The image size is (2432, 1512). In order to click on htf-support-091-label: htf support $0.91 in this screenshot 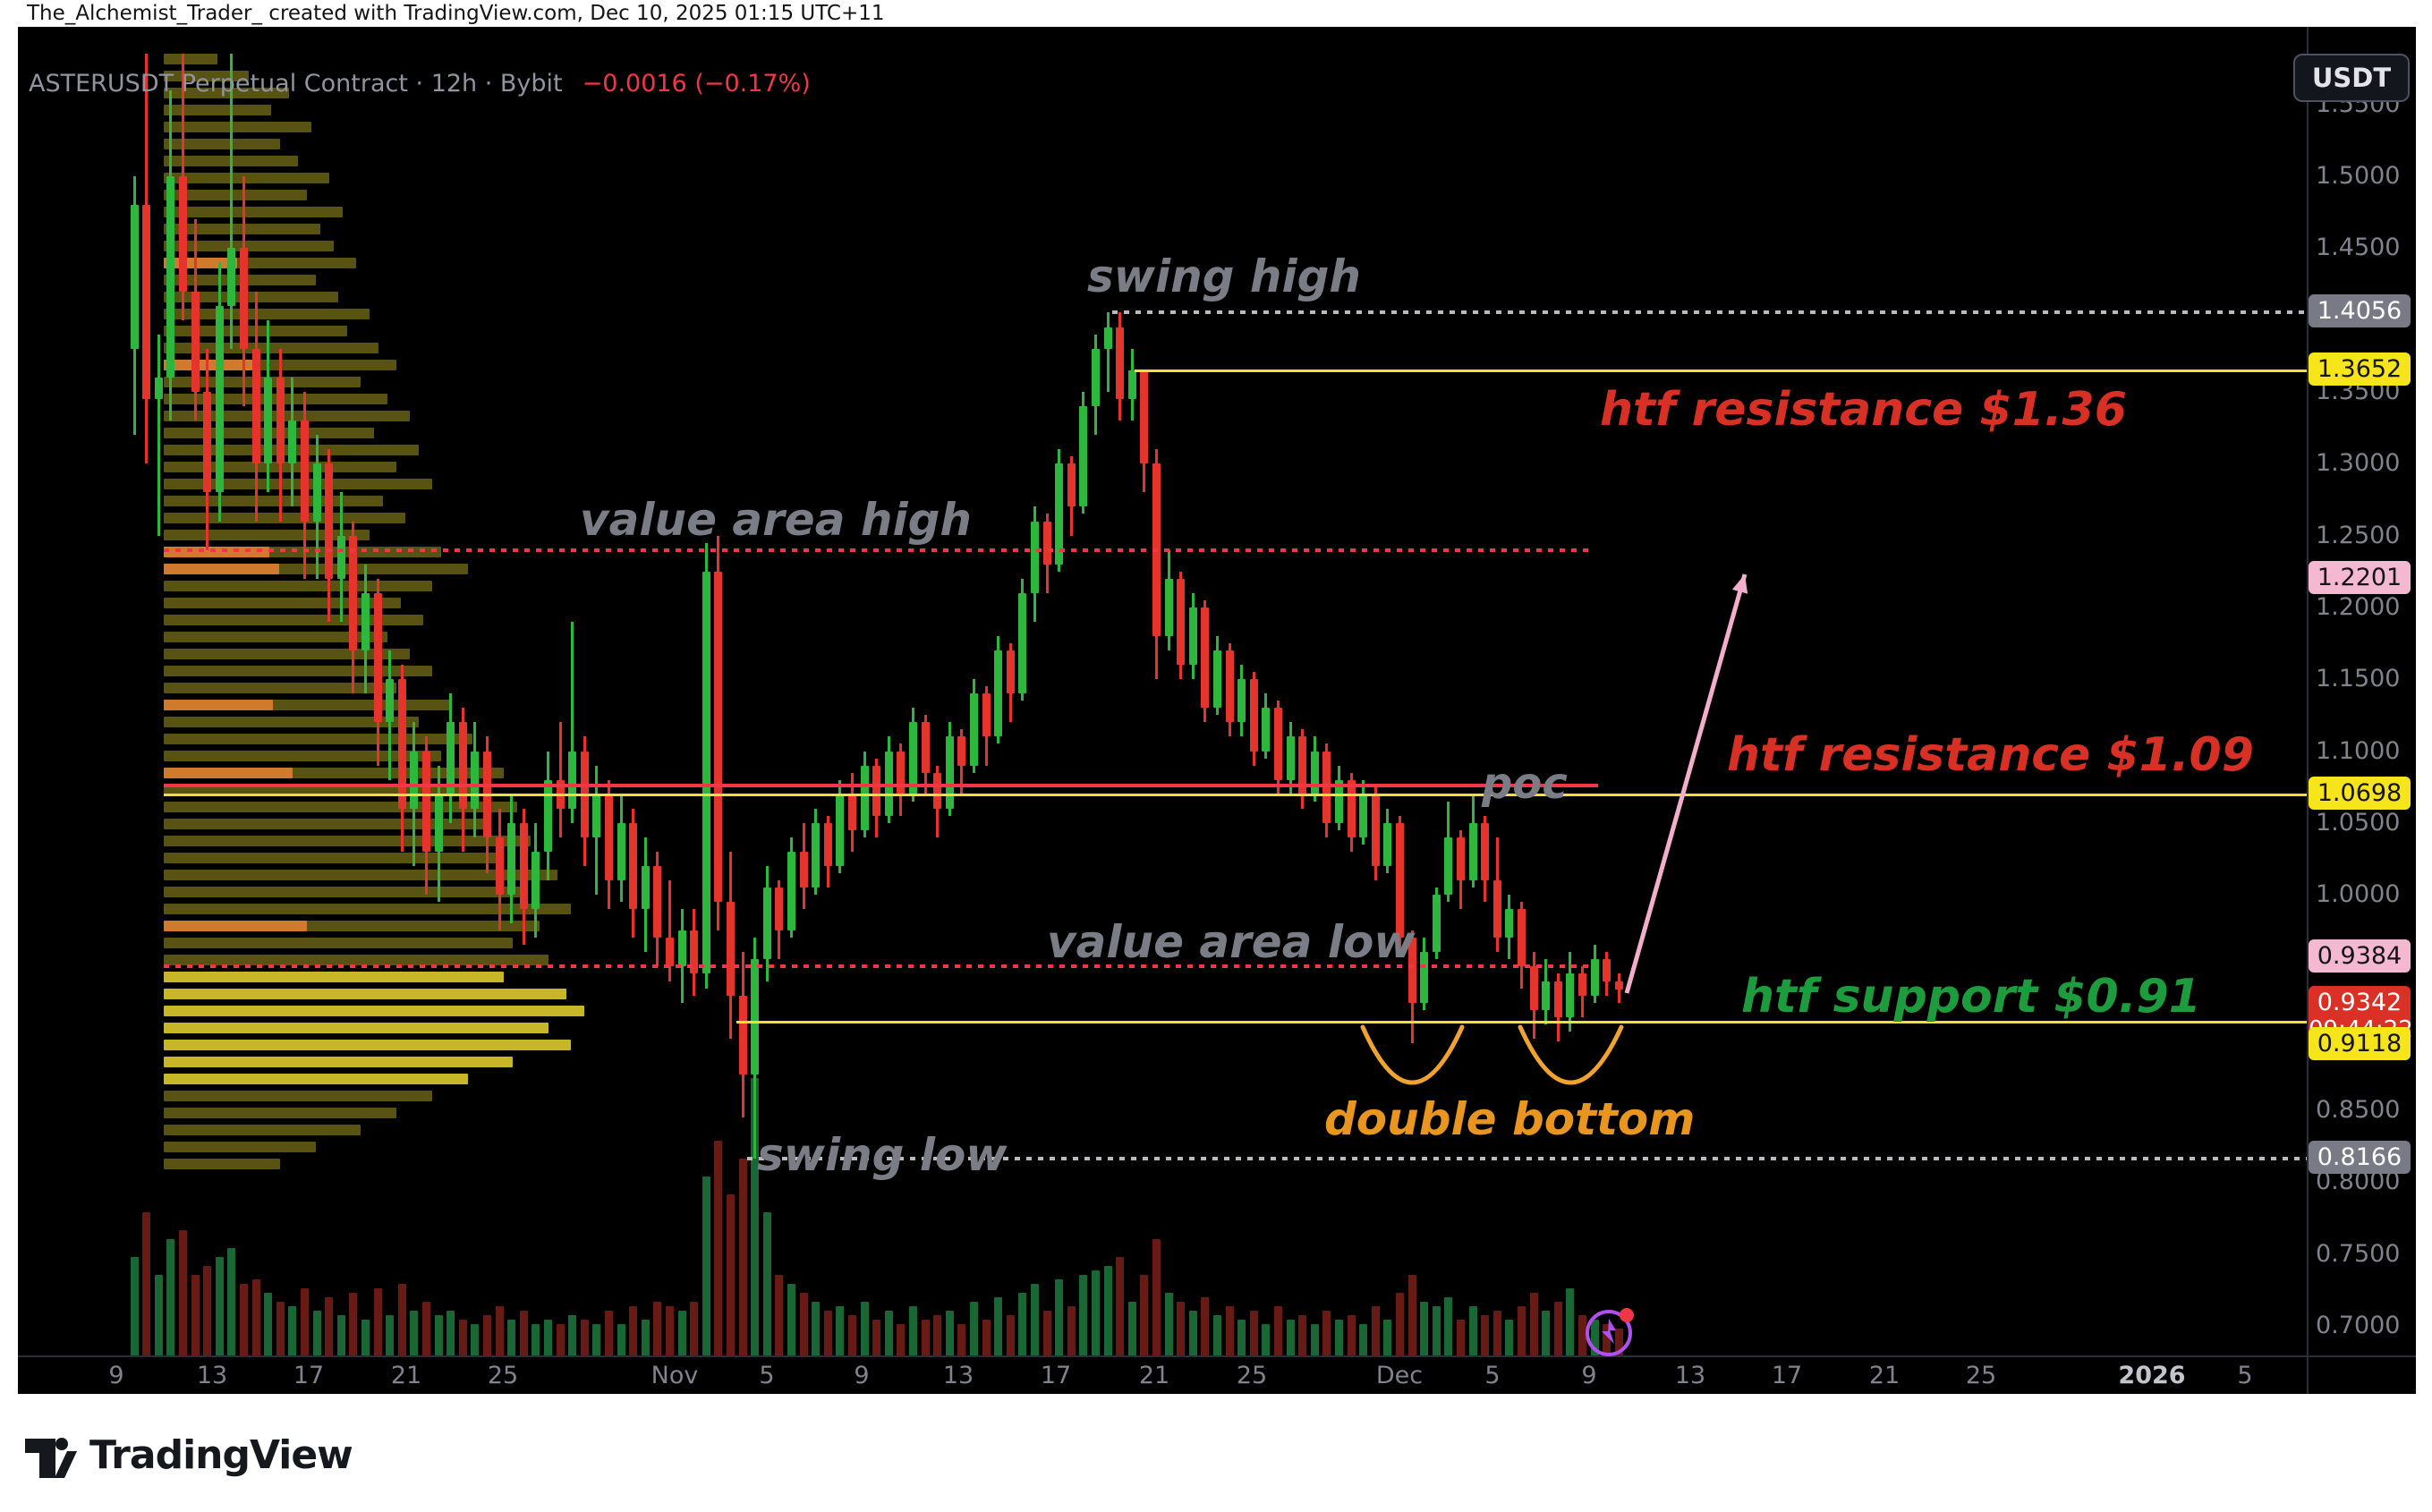, I will do `click(1971, 997)`.